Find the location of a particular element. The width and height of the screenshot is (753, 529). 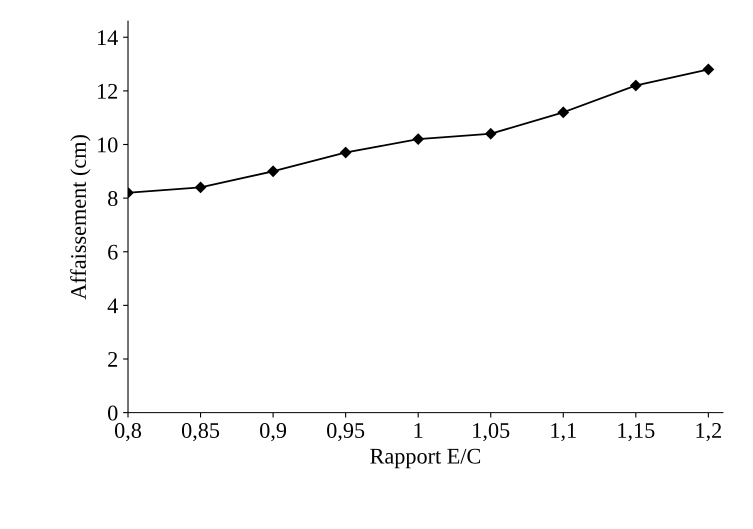

y-tick-label: 12 is located at coordinates (108, 91).